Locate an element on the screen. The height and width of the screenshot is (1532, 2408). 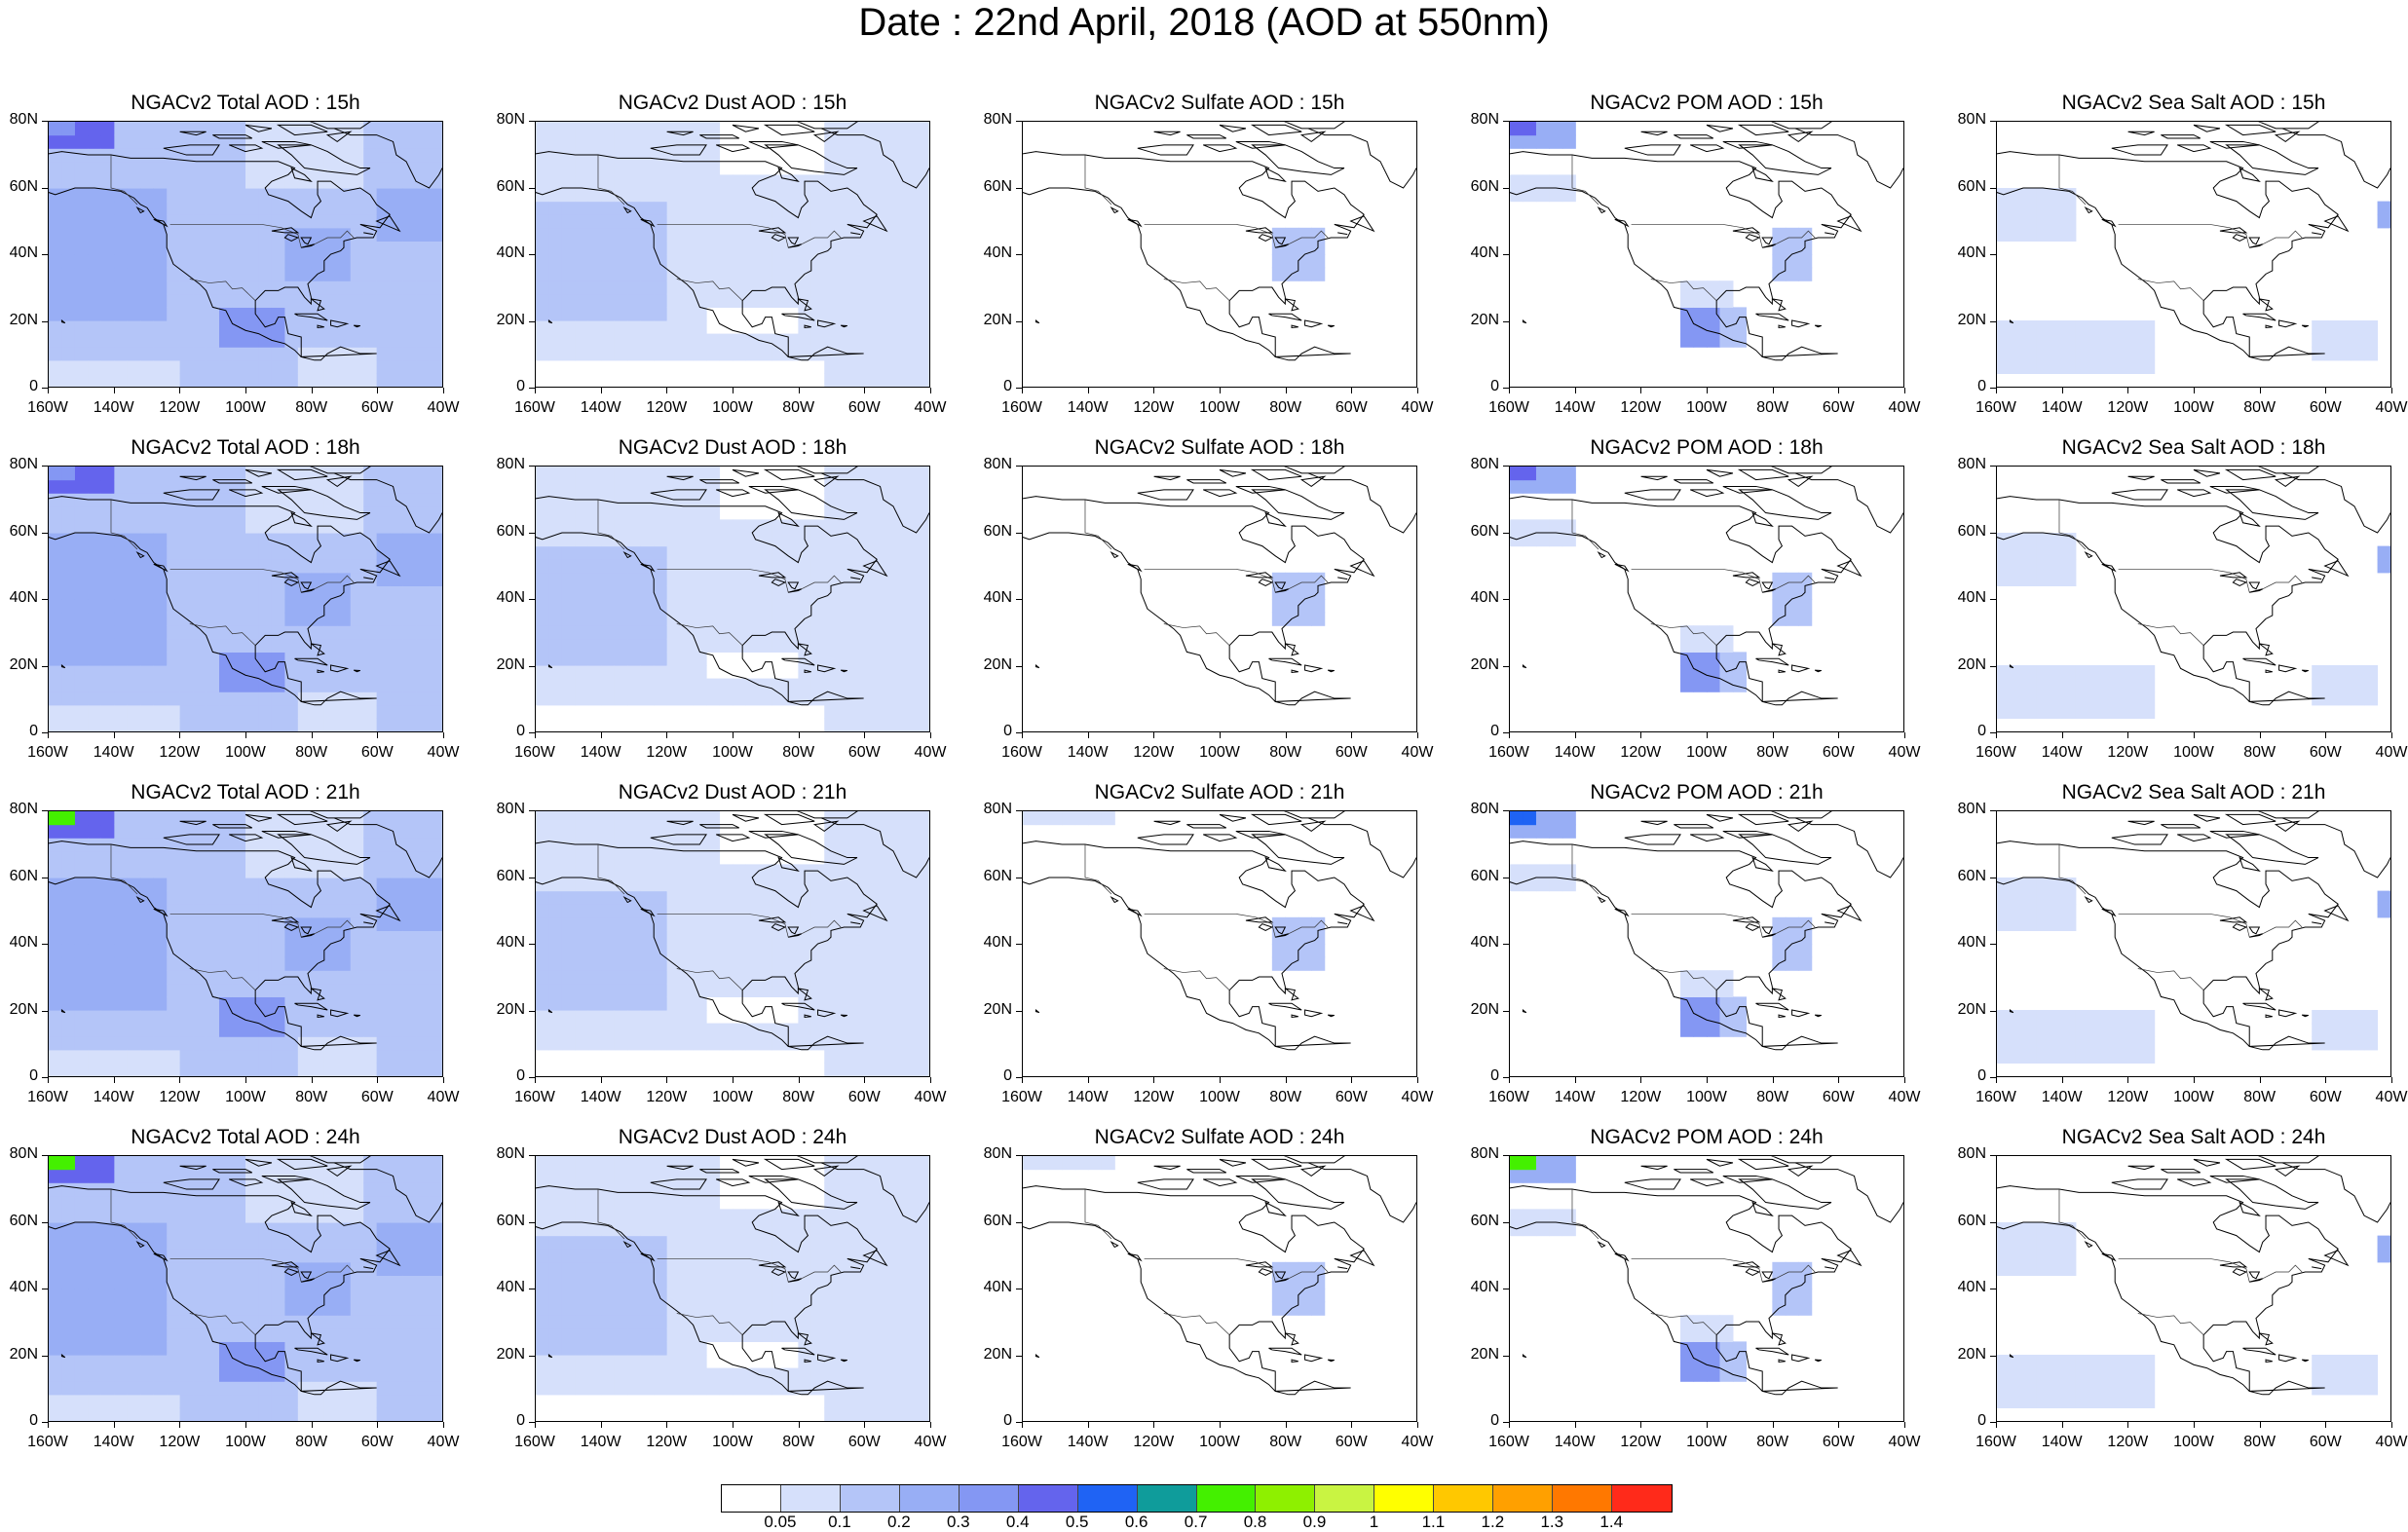
lon-tick-label: 120W is located at coordinates (1640, 408).